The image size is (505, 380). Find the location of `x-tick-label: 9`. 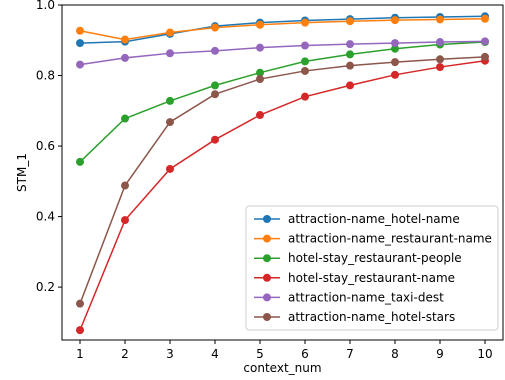

x-tick-label: 9 is located at coordinates (440, 354).